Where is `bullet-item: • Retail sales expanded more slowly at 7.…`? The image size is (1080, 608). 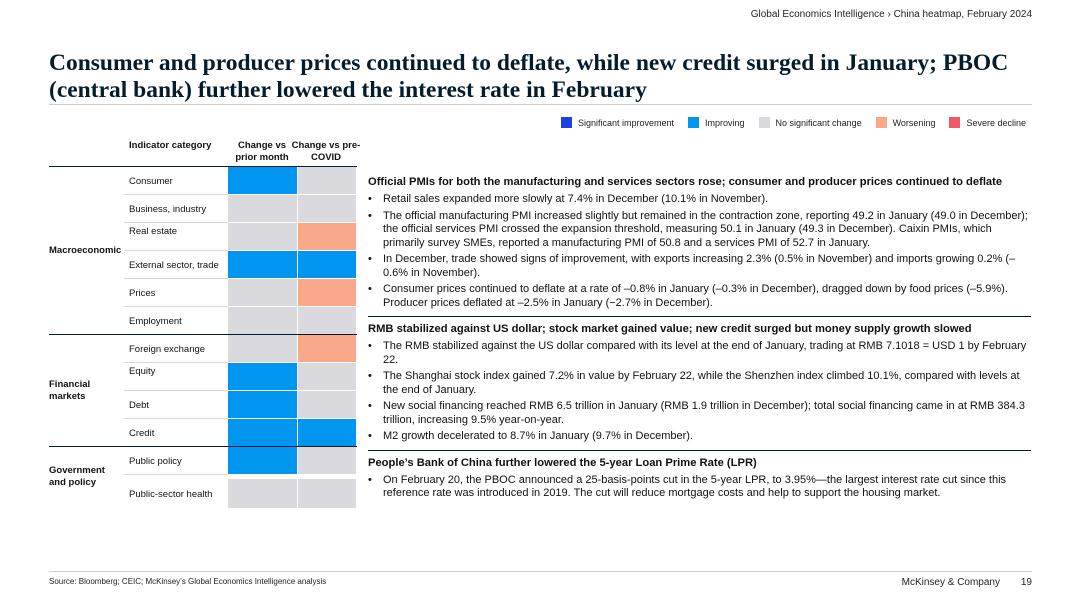
bullet-item: • Retail sales expanded more slowly at 7.… is located at coordinates (699, 200).